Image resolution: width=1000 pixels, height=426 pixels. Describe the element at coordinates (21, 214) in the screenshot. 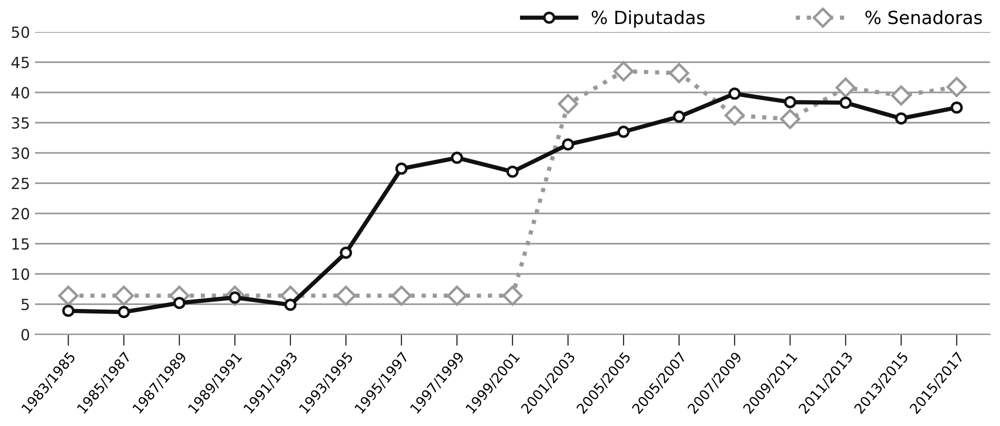

I see `y-tick-label: 20` at that location.